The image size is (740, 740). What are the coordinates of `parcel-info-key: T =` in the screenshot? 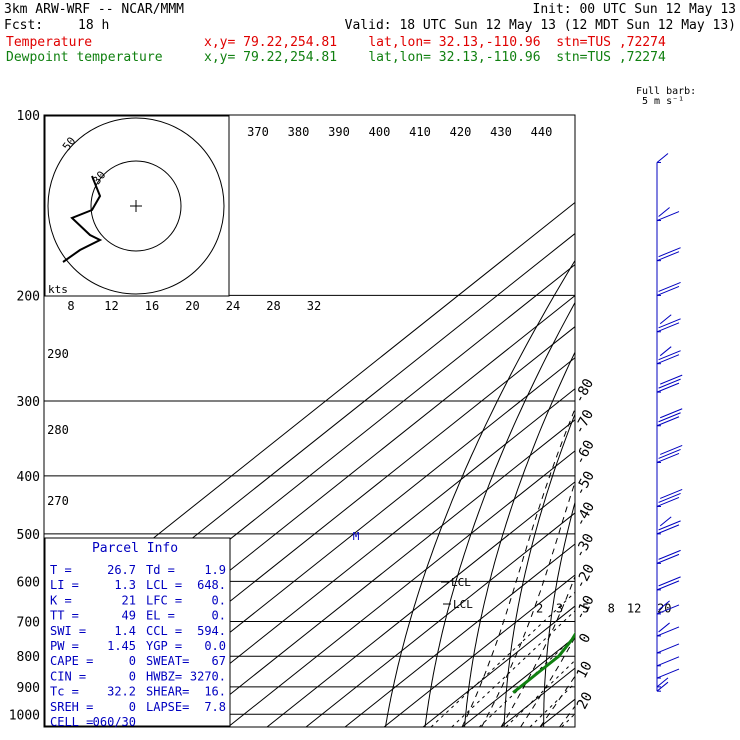 It's located at (61, 570).